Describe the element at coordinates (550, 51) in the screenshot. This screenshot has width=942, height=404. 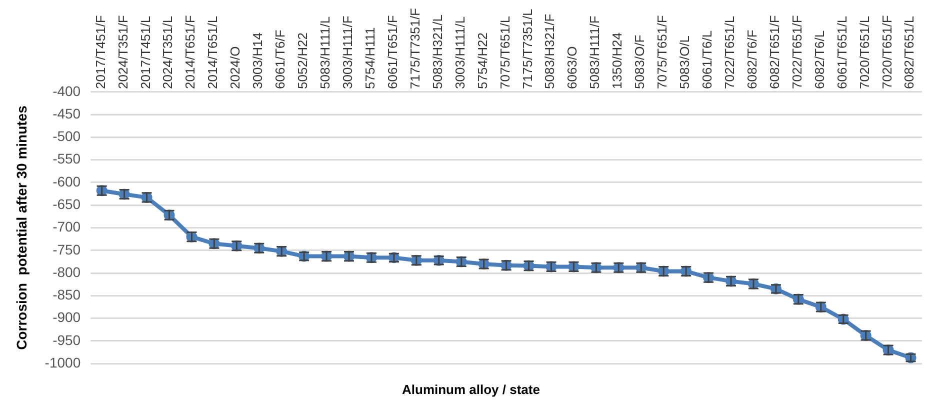
I see `x-tick-label: 5083/H321/F` at that location.